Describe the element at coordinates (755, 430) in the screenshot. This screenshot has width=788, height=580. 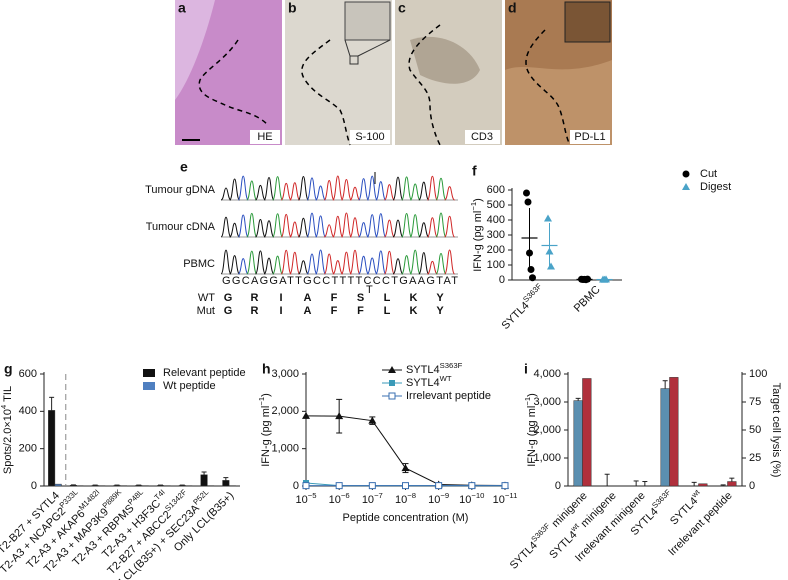
I see `y-tick-label: 50` at that location.